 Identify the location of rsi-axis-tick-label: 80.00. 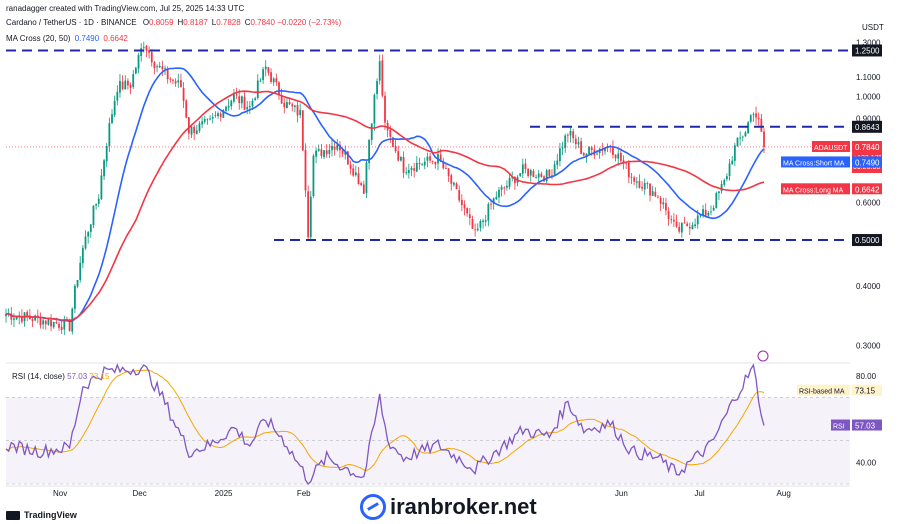
(866, 376).